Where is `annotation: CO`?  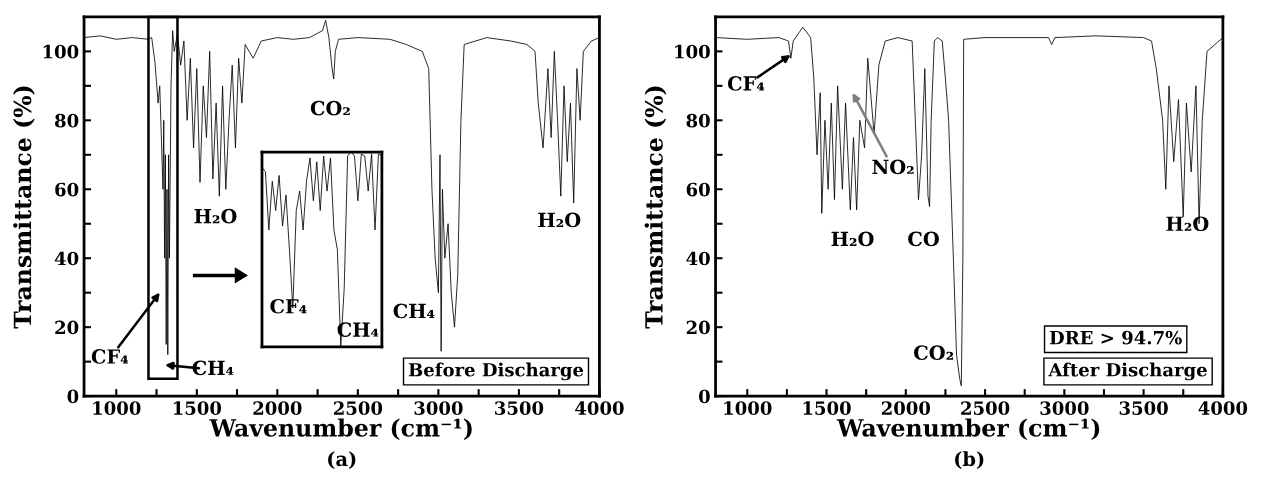 annotation: CO is located at coordinates (923, 239).